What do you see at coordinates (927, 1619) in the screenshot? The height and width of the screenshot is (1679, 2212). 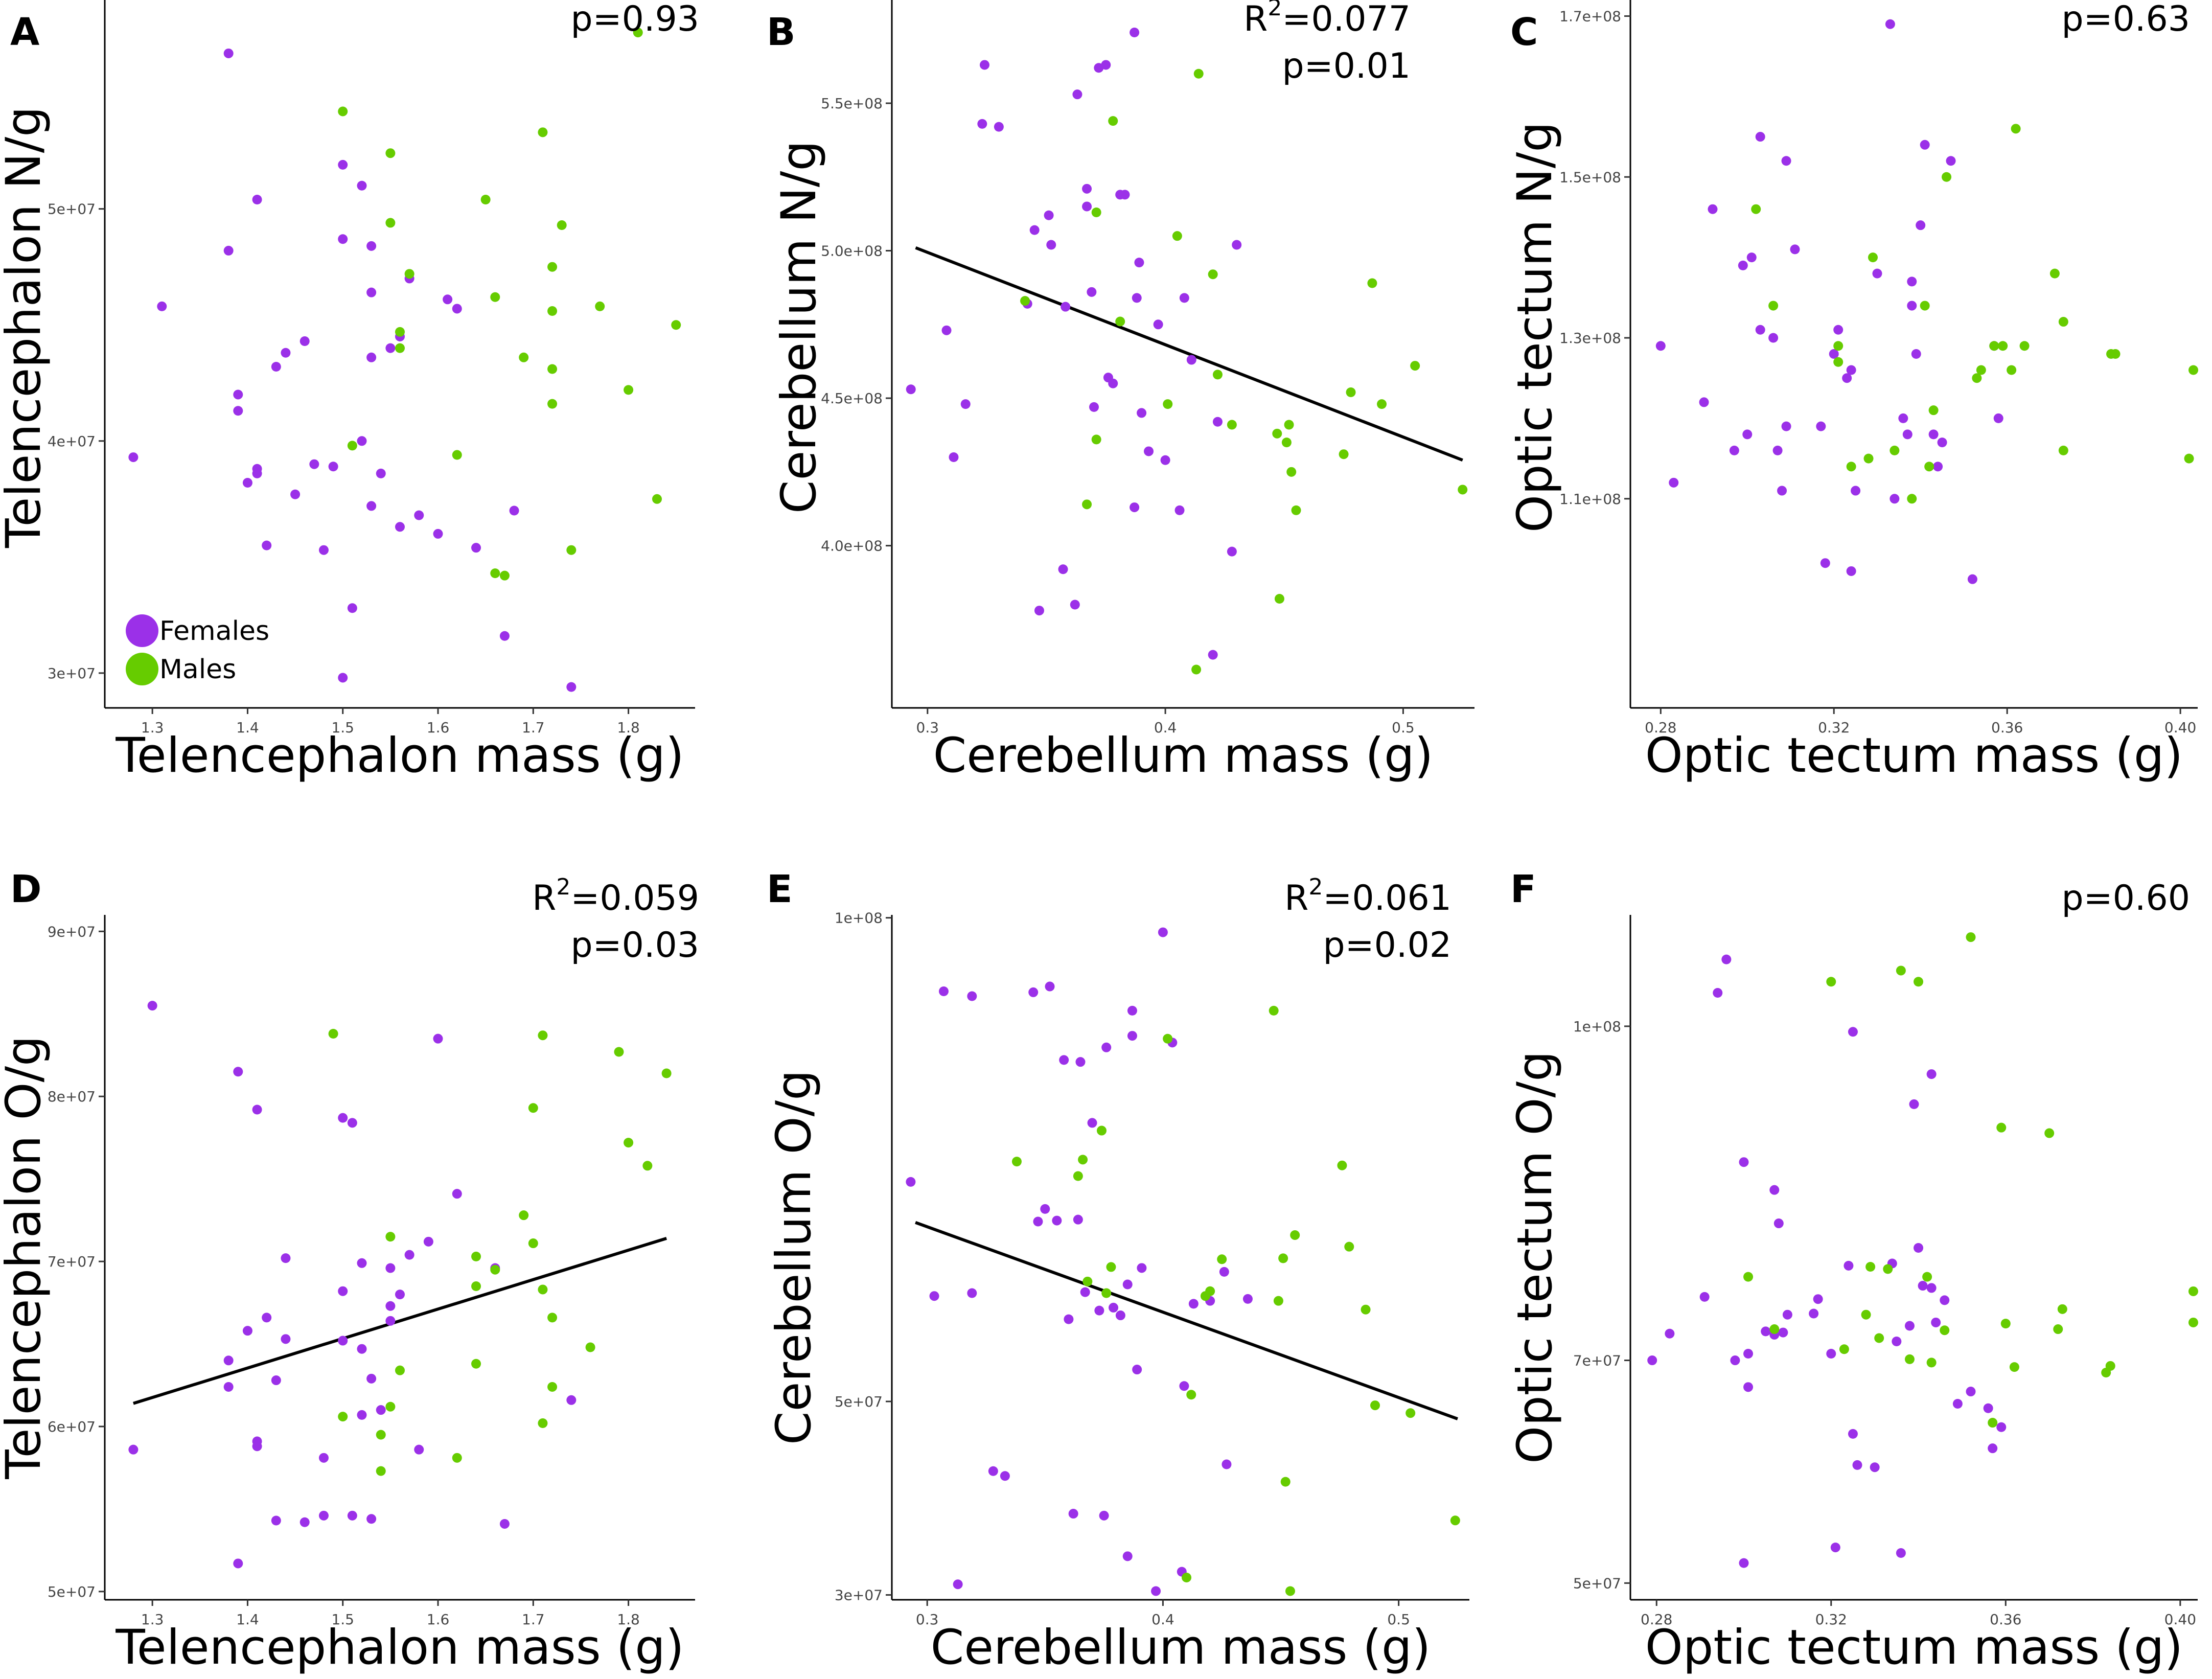 I see `x-tick-label: 0.3` at bounding box center [927, 1619].